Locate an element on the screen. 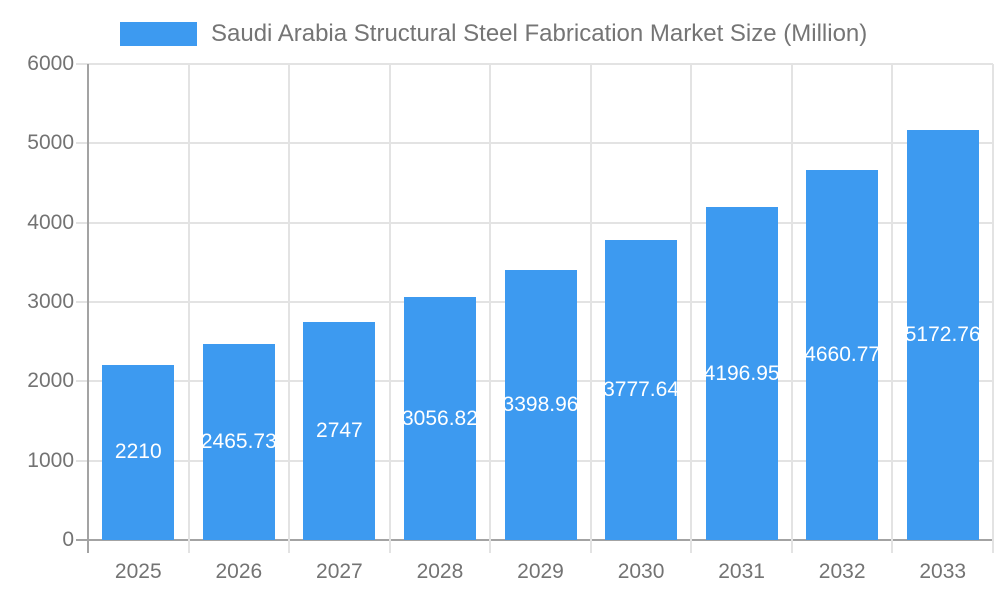 This screenshot has width=1000, height=600. bar-value-label: 3398.96 is located at coordinates (540, 405).